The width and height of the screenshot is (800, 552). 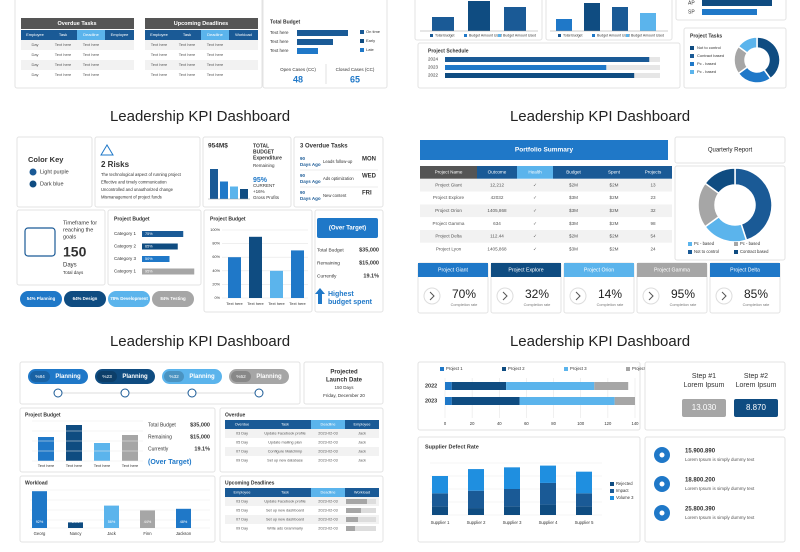 I want to click on label: Uncontrolled and unauthorized change, so click(x=137, y=189).